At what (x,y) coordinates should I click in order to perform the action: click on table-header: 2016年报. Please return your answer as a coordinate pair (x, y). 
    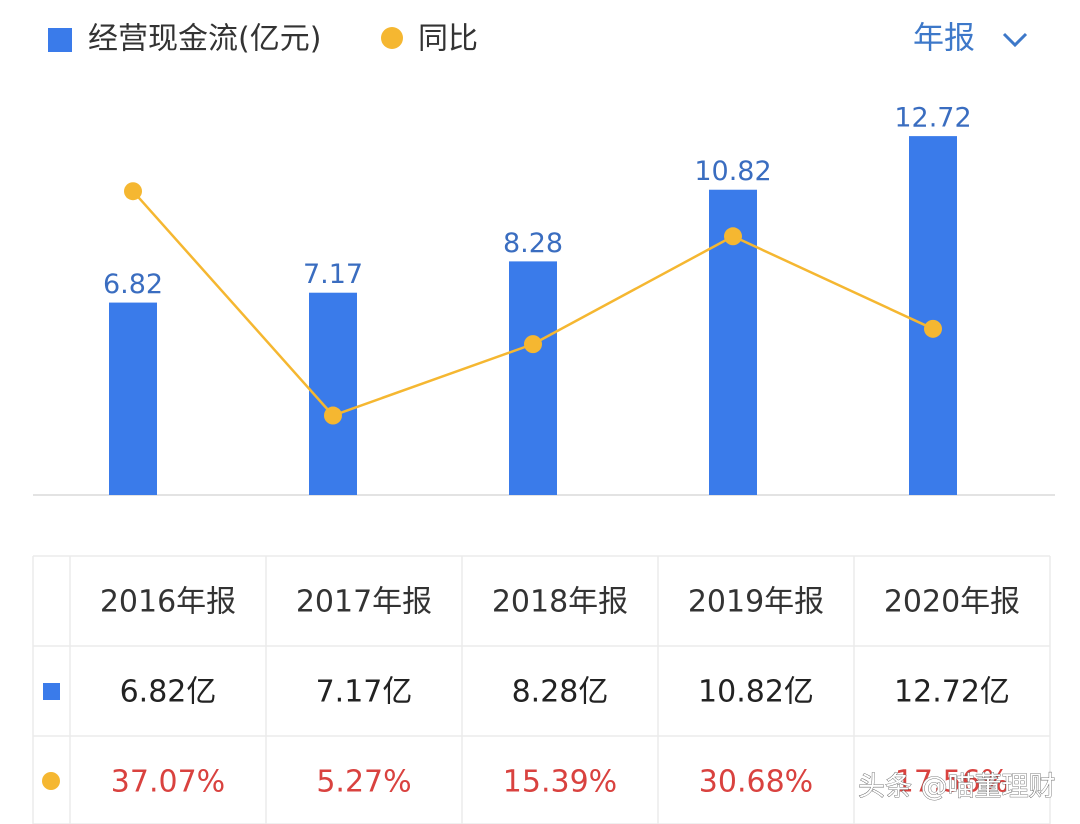
    Looking at the image, I should click on (168, 602).